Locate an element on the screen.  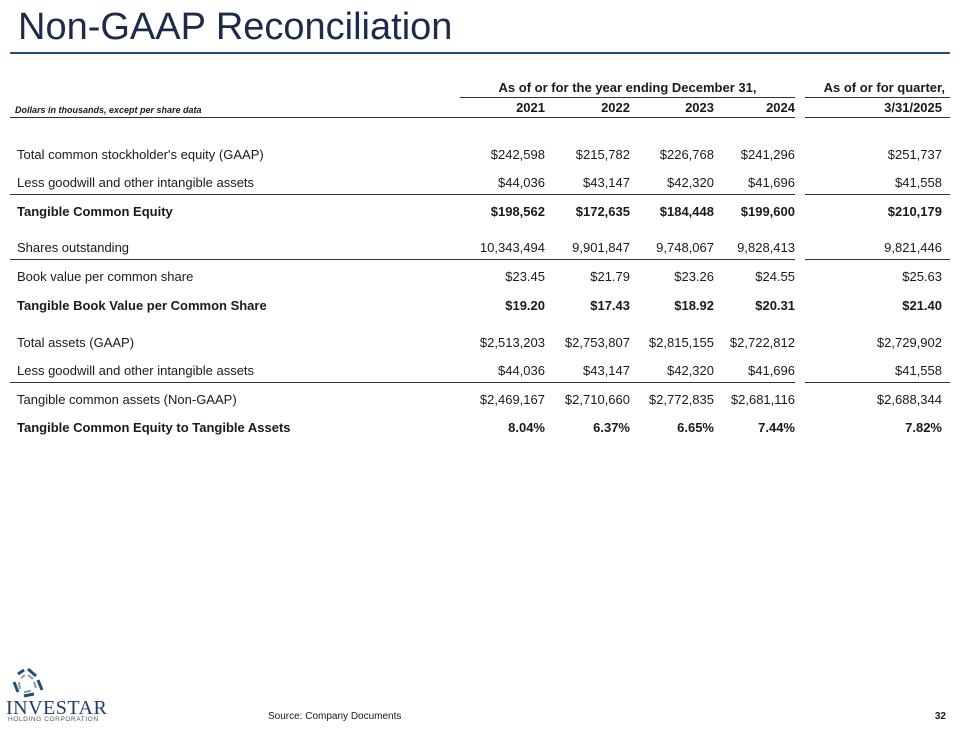
logo-name: INVESTAR is located at coordinates (57, 708).